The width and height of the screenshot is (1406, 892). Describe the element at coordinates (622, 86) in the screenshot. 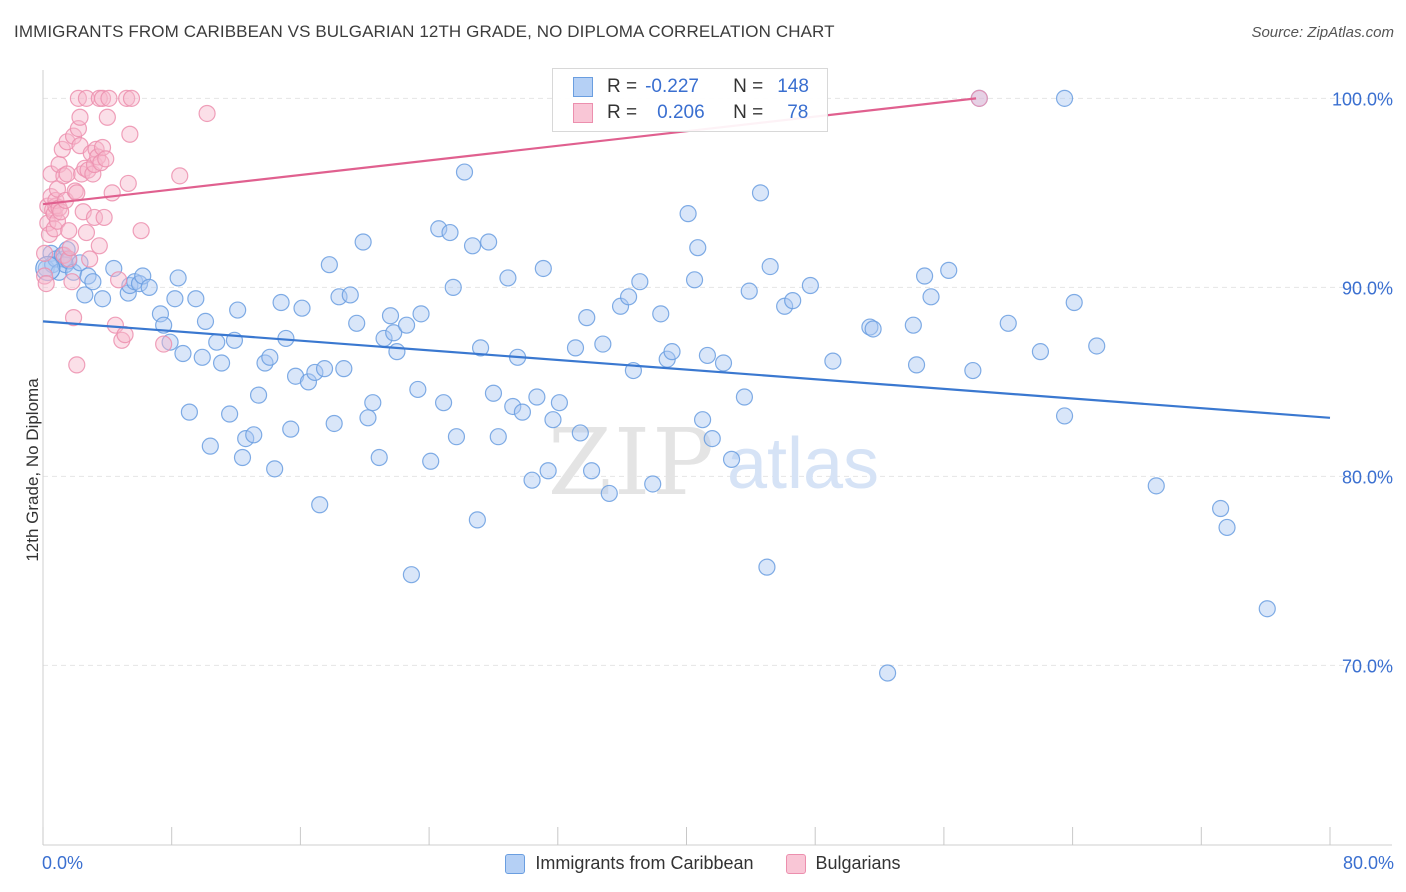

I see `legend-r-label: R =` at that location.